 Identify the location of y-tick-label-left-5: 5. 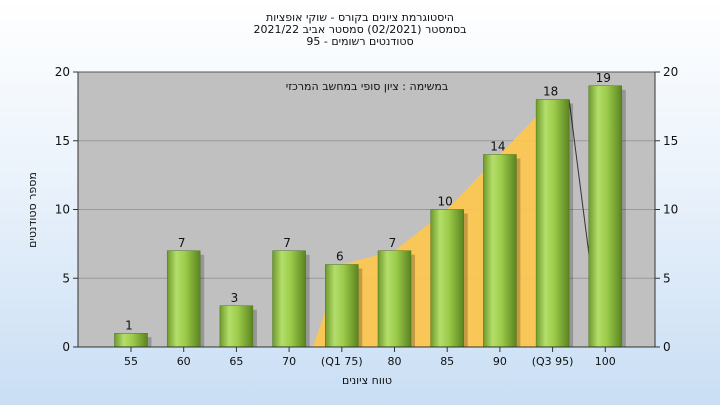
(66, 278).